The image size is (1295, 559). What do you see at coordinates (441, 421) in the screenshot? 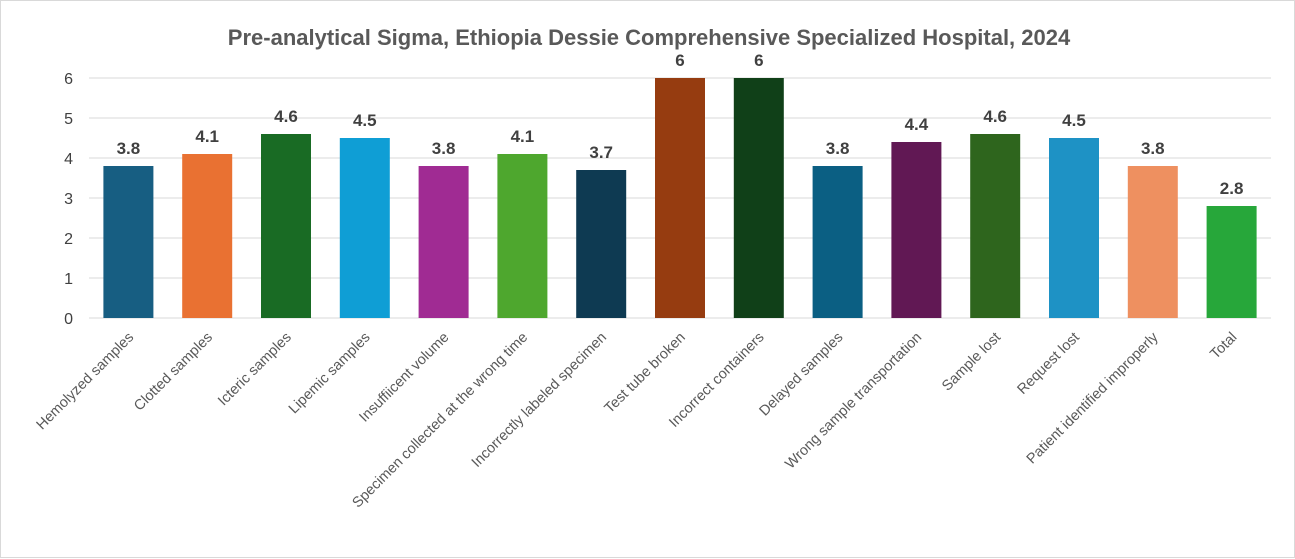
I see `x-tick-label: Specimen collected at the wrong time` at bounding box center [441, 421].